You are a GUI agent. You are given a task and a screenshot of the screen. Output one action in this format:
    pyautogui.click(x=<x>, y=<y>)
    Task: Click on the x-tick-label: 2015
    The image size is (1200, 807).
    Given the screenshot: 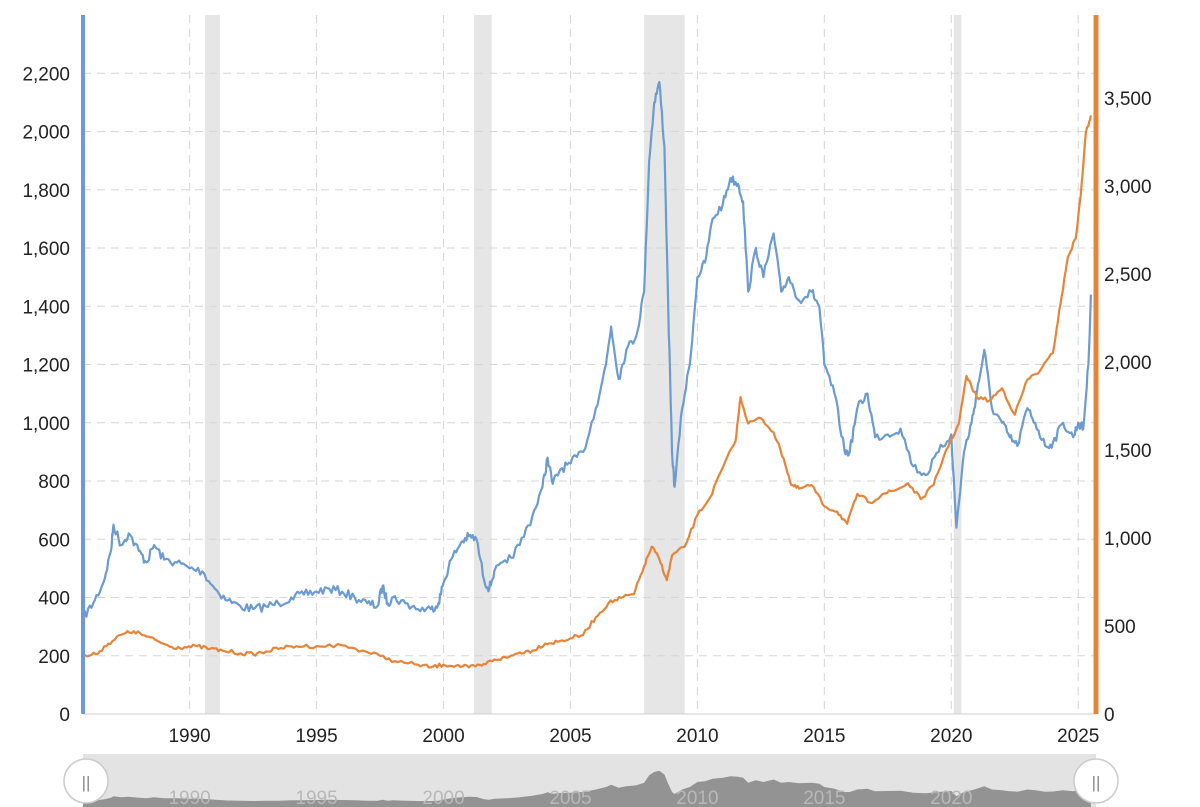 What is the action you would take?
    pyautogui.click(x=824, y=736)
    